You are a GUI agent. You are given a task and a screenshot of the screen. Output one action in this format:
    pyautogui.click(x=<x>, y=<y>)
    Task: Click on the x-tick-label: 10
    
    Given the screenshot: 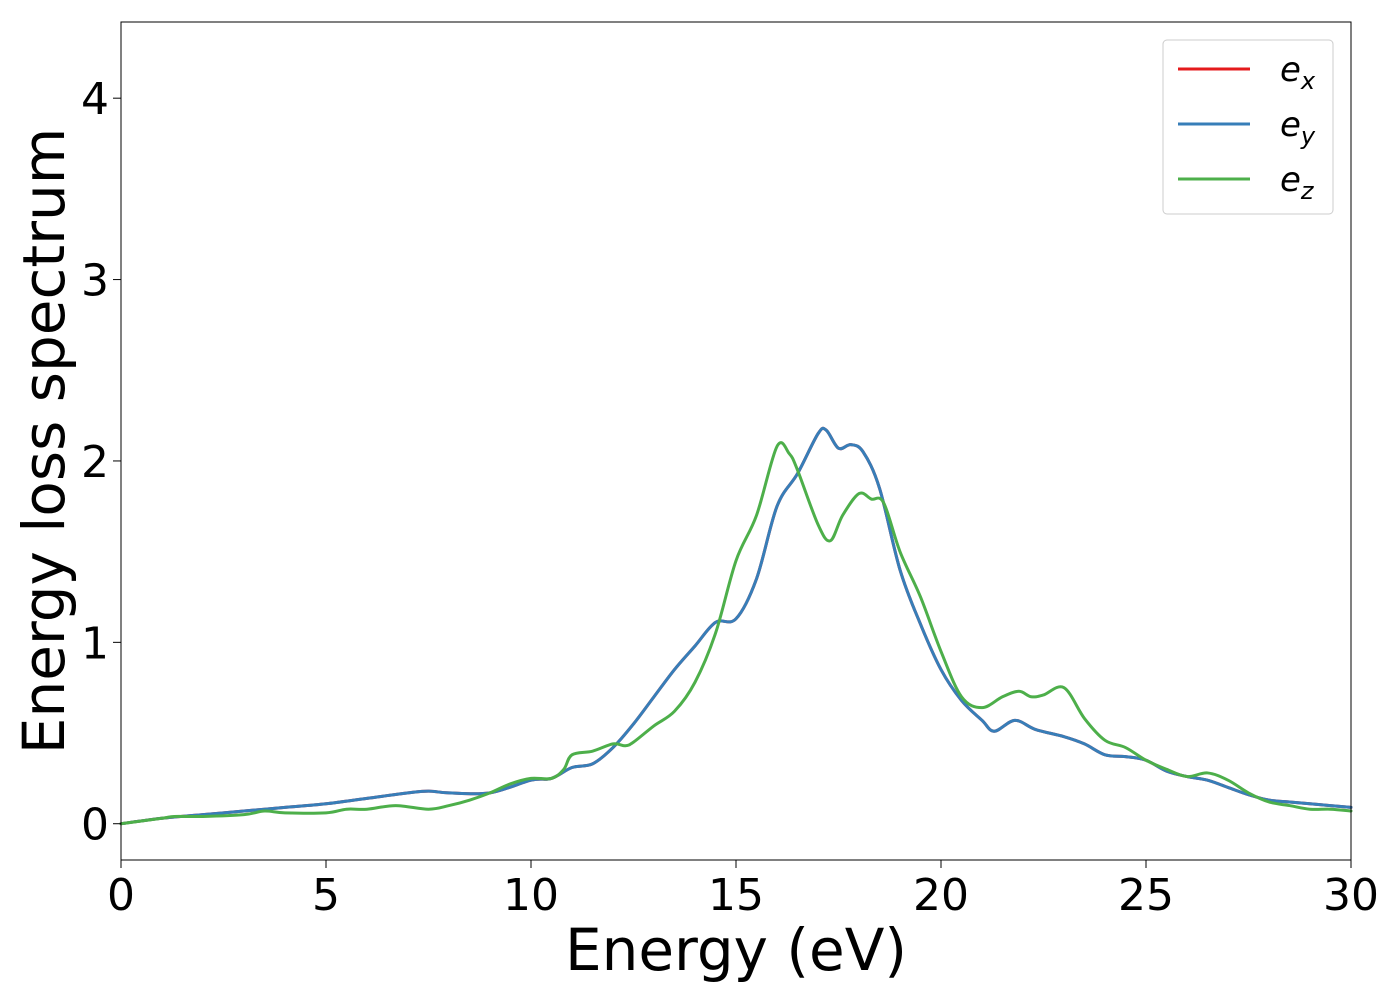 What is the action you would take?
    pyautogui.click(x=531, y=895)
    